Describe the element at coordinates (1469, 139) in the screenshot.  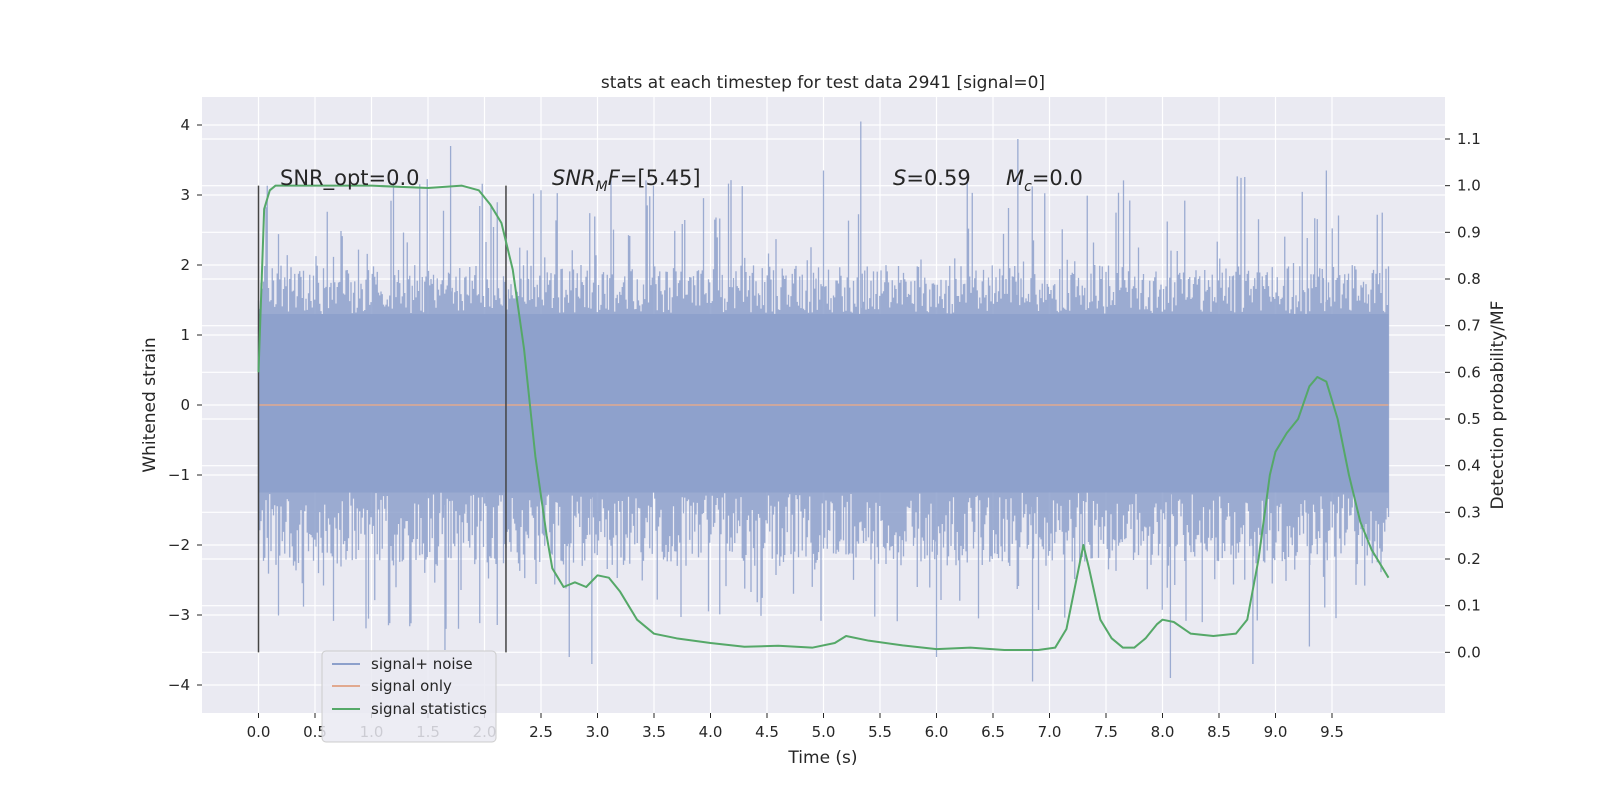
I see `y2-tick-label: 1.1` at that location.